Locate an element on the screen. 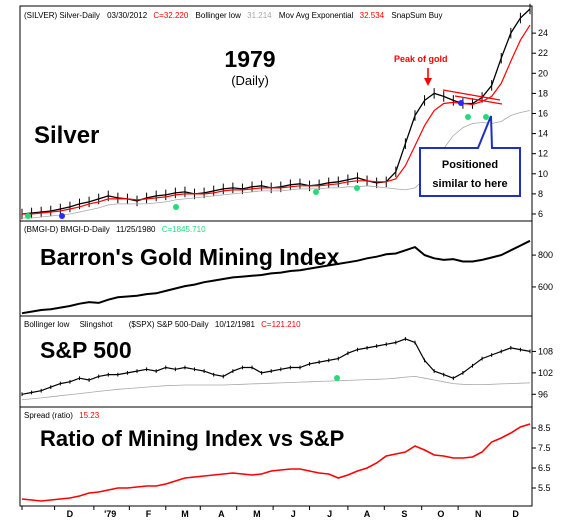 The image size is (561, 523). ratio-y-tick-label: 6.5 is located at coordinates (544, 468).